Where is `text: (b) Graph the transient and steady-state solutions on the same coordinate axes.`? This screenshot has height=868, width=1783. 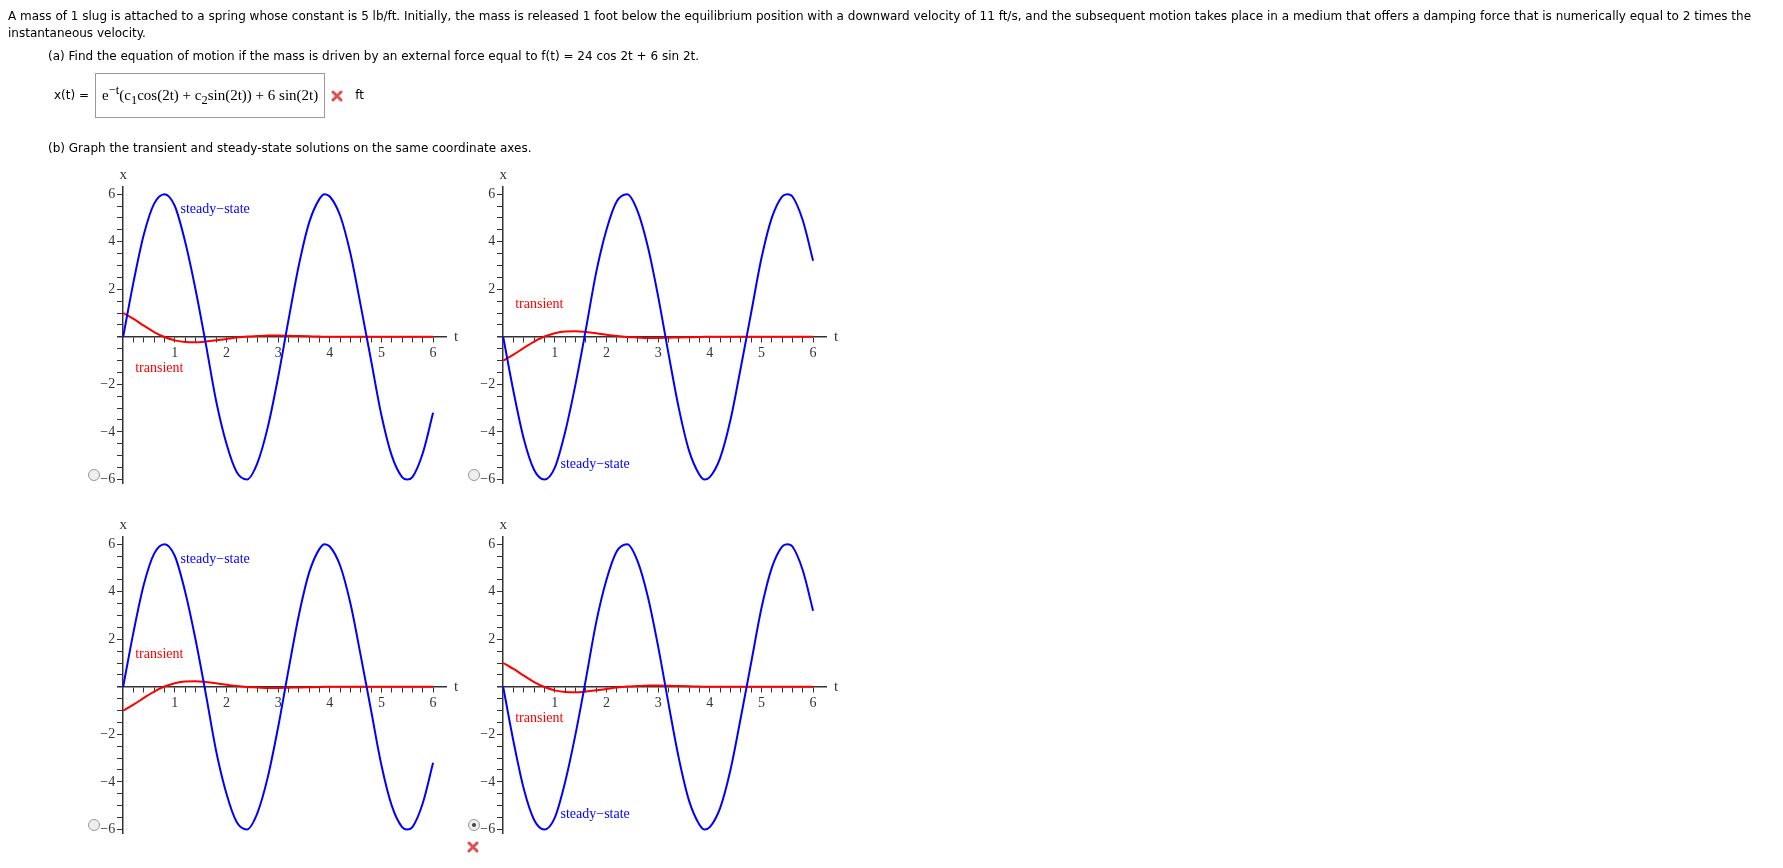
text: (b) Graph the transient and steady-state solutions on the same coordinate axes. is located at coordinates (290, 148).